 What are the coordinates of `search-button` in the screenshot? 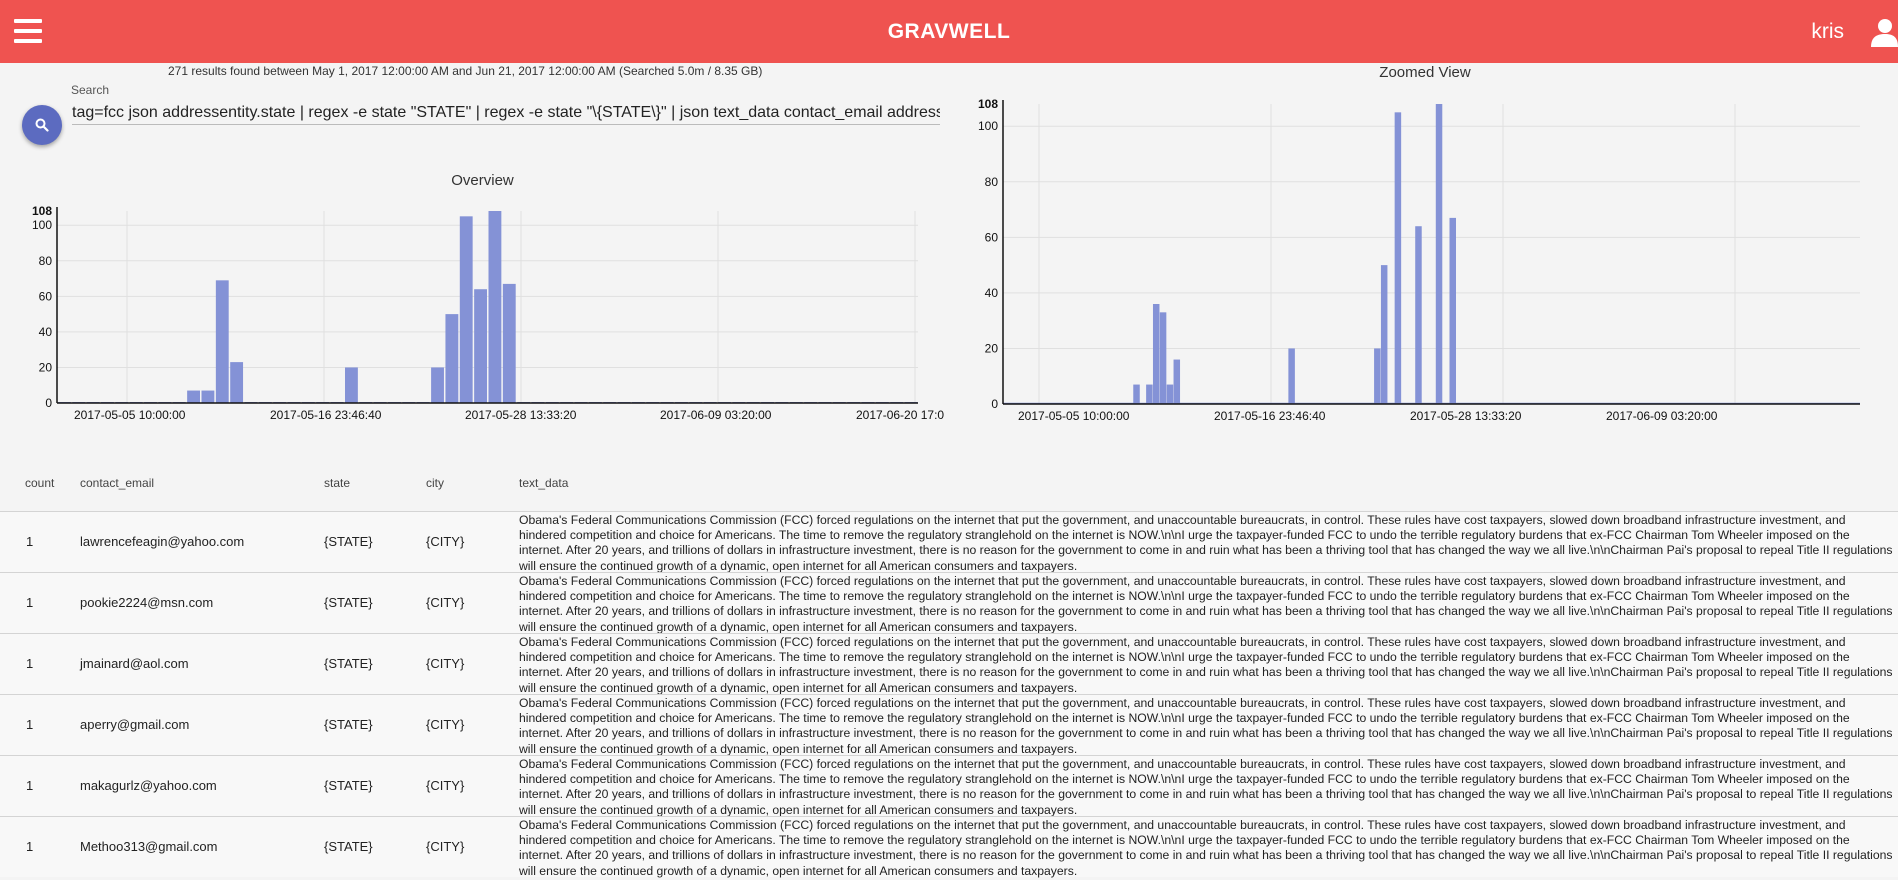 It's located at (42, 125).